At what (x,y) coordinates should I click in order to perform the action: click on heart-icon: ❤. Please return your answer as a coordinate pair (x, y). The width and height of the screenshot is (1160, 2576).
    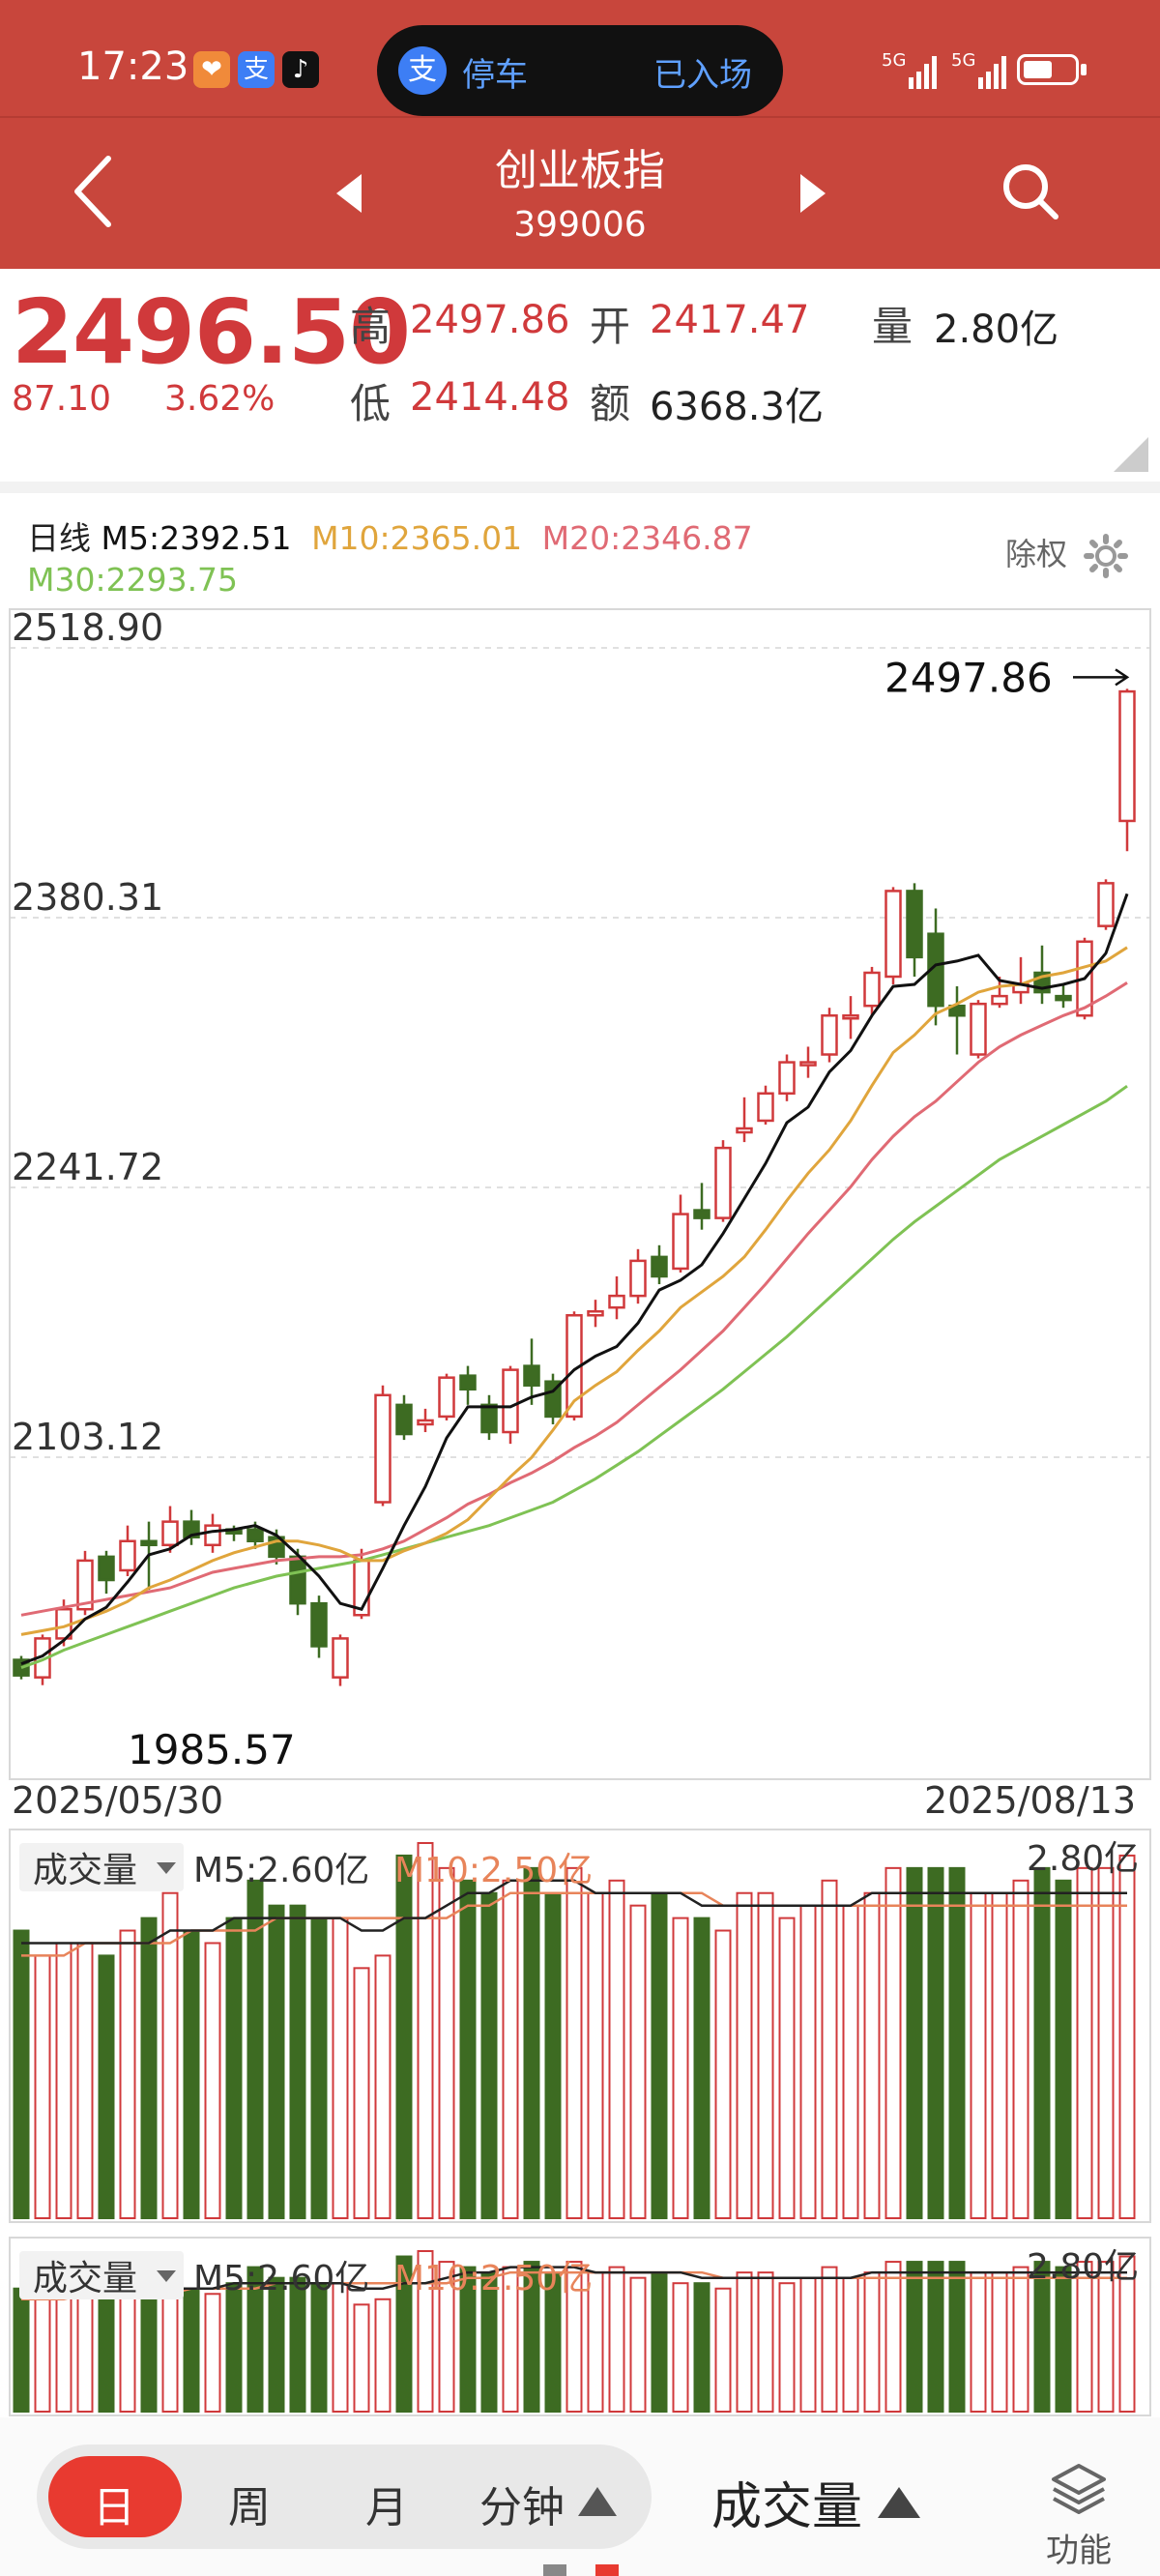
    Looking at the image, I should click on (211, 69).